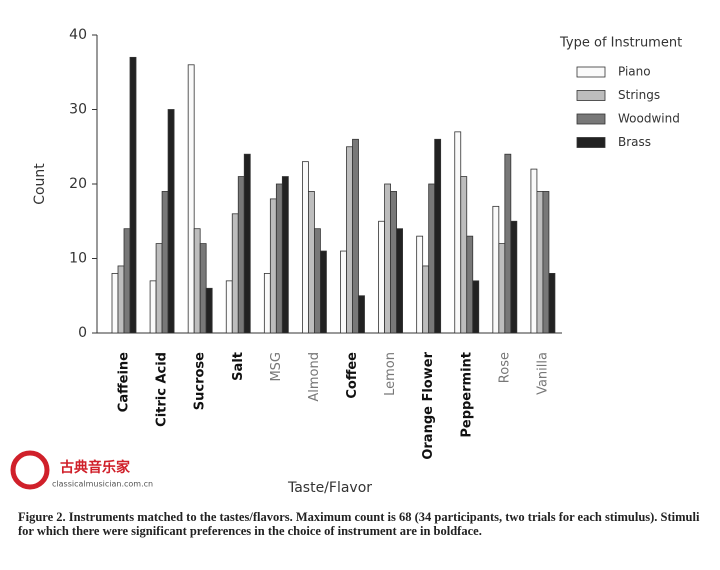 The width and height of the screenshot is (720, 570). What do you see at coordinates (30, 470) in the screenshot?
I see `logo` at bounding box center [30, 470].